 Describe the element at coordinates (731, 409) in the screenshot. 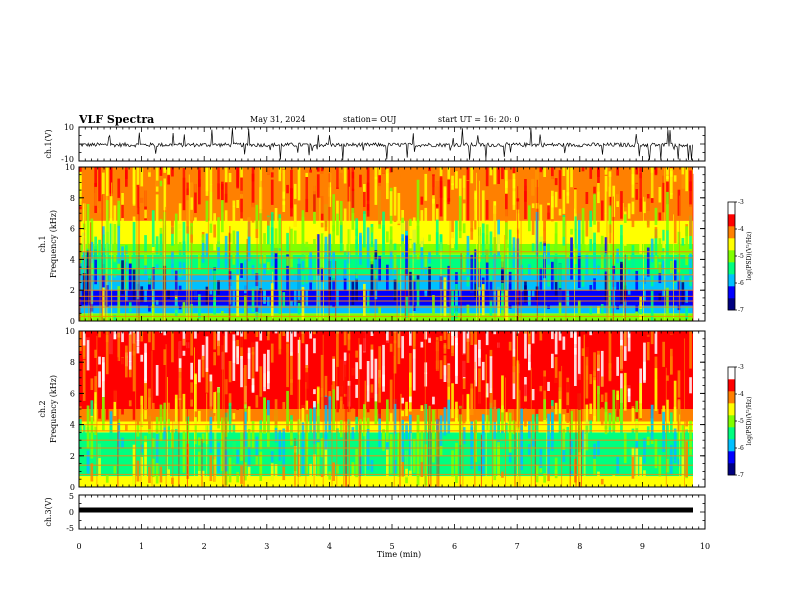

I see `colorbar-segment` at that location.